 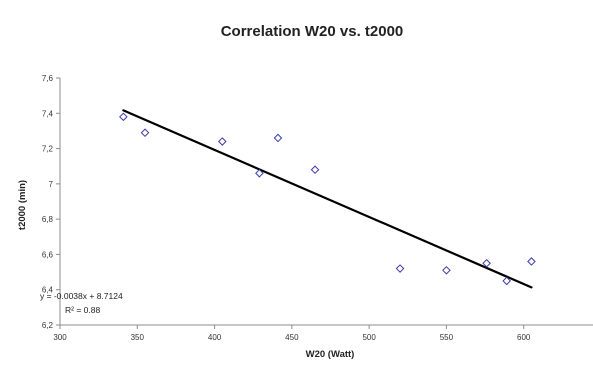 I want to click on y-axis-label: t2000 (min), so click(x=22, y=205).